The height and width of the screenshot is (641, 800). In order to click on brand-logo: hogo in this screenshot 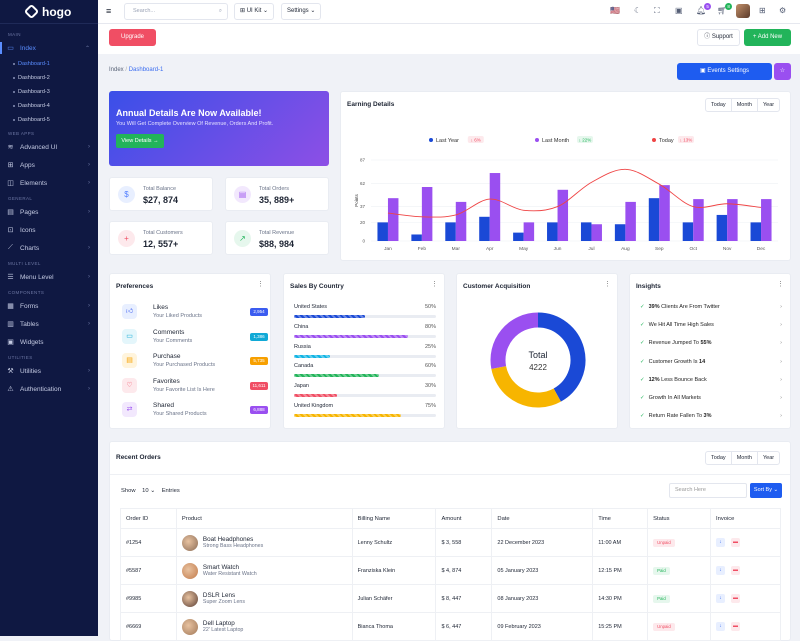, I will do `click(49, 12)`.